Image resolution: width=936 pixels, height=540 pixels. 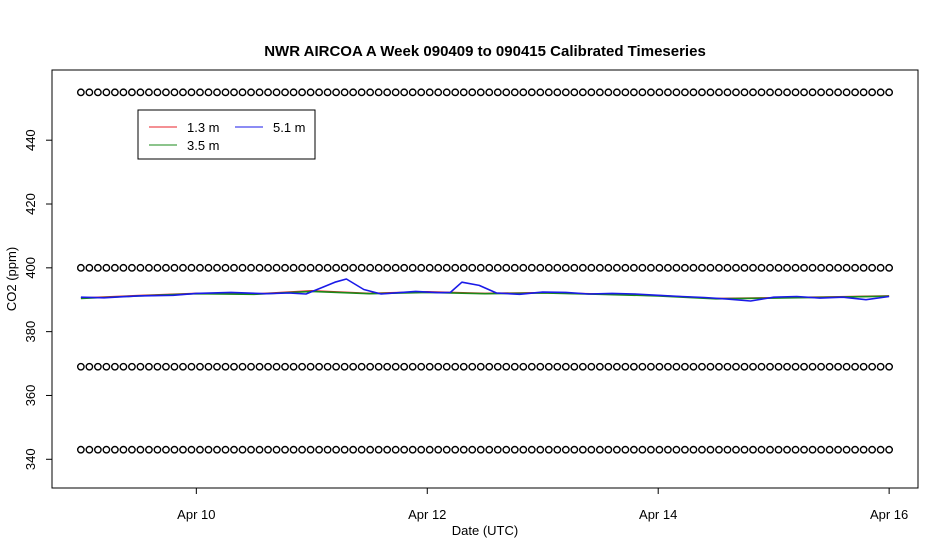 What do you see at coordinates (542, 505) in the screenshot?
I see `x-axis: Apr 10 Apr 12 Apr 14 Apr 16` at bounding box center [542, 505].